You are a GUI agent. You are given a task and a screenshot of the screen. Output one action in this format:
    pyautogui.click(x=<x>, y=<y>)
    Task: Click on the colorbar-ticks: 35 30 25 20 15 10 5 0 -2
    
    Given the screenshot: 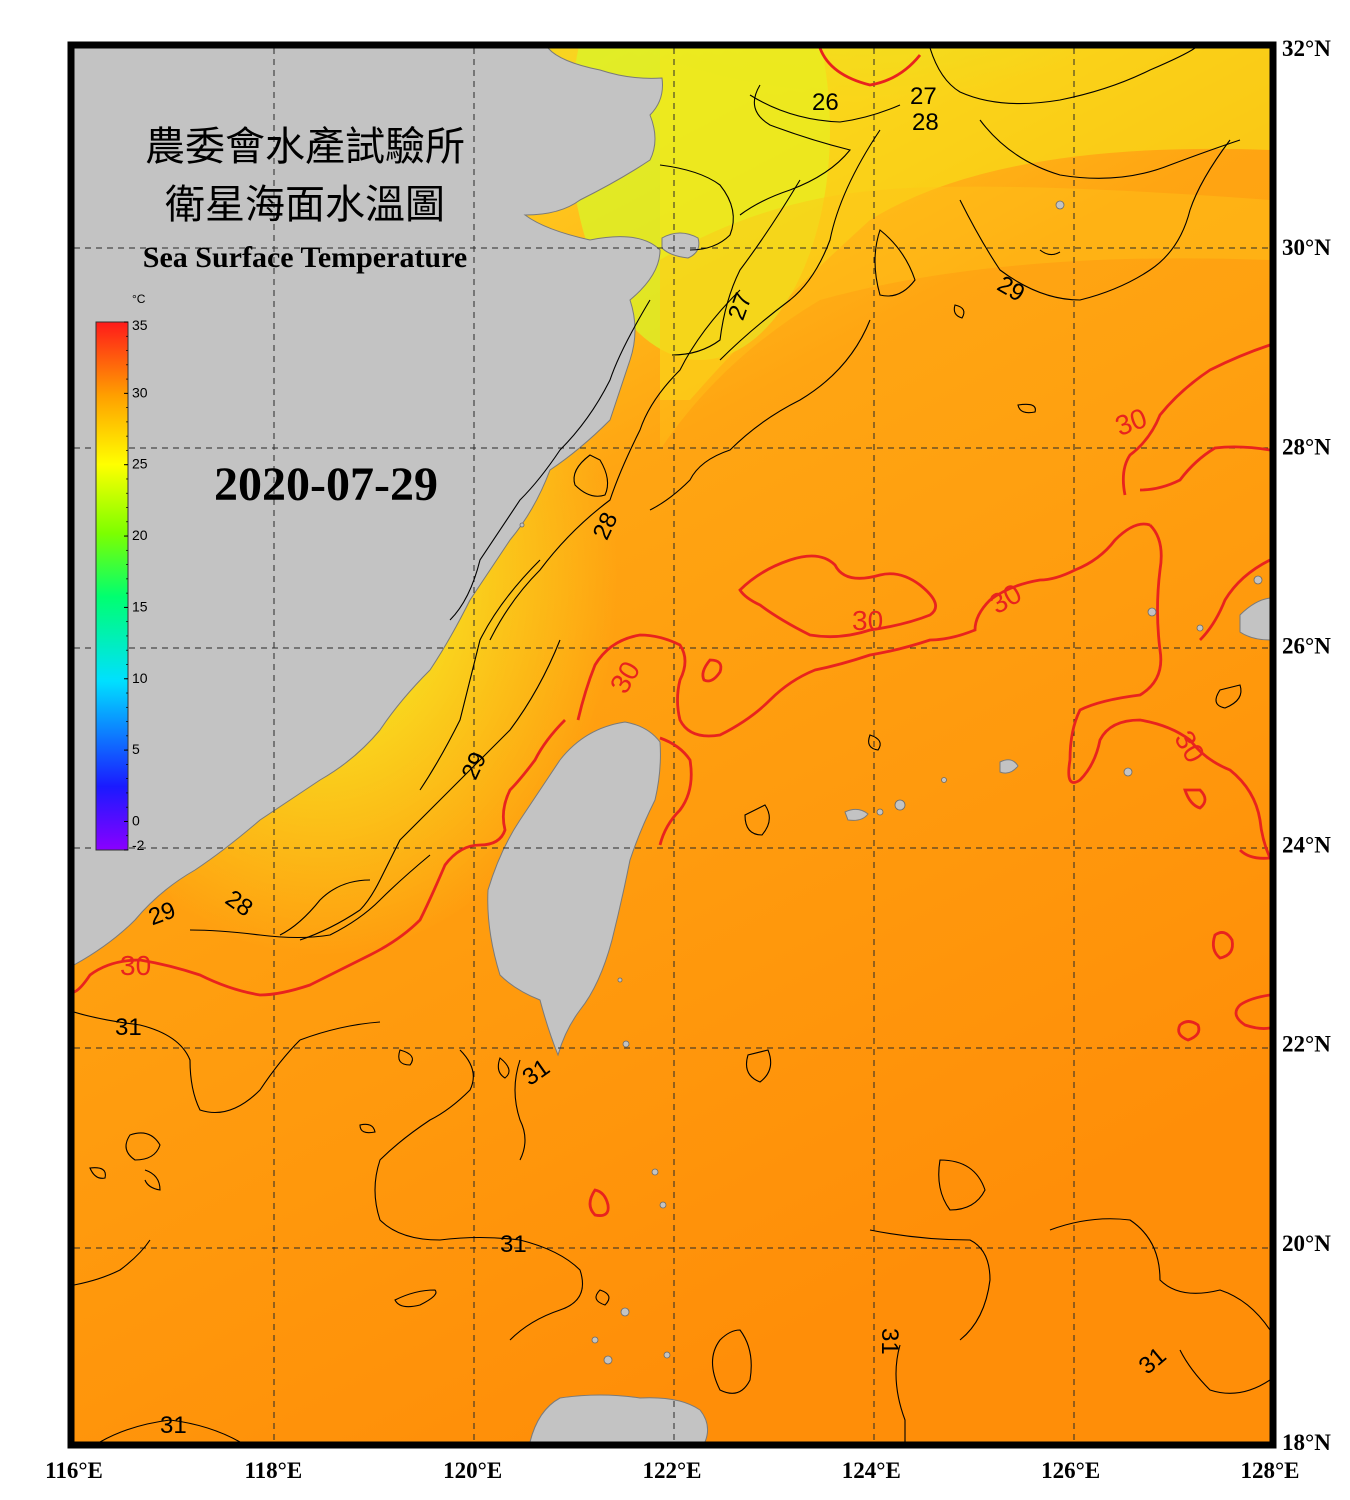 What is the action you would take?
    pyautogui.click(x=136, y=585)
    